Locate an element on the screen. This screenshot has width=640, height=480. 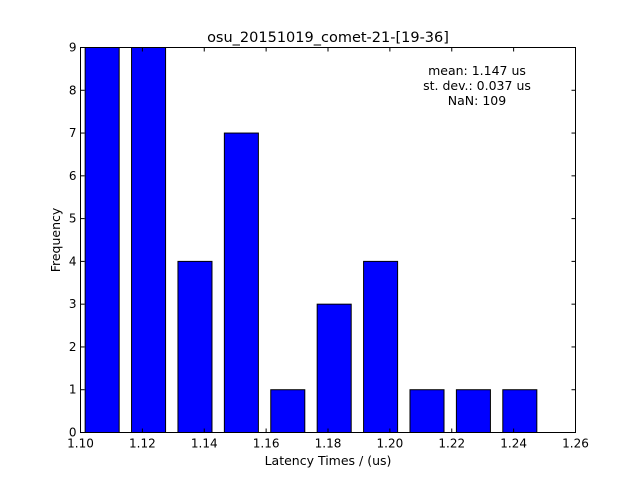
x-tick-label: 1.12 is located at coordinates (142, 444).